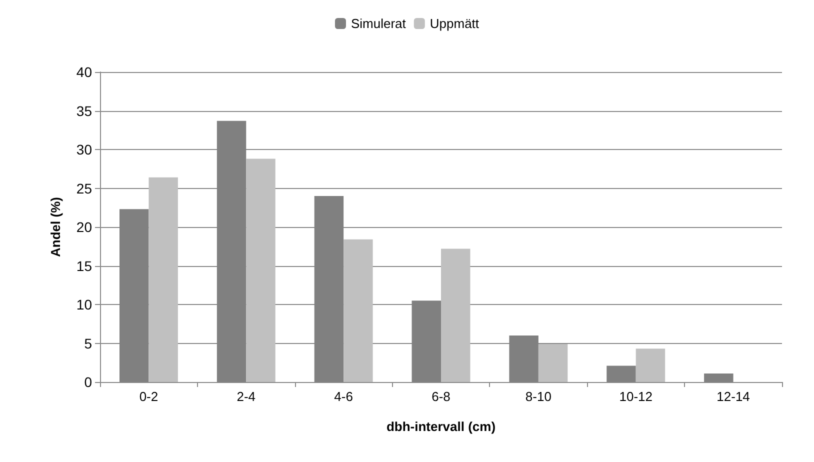 This screenshot has height=462, width=814. I want to click on y-tick-label: 20, so click(84, 227).